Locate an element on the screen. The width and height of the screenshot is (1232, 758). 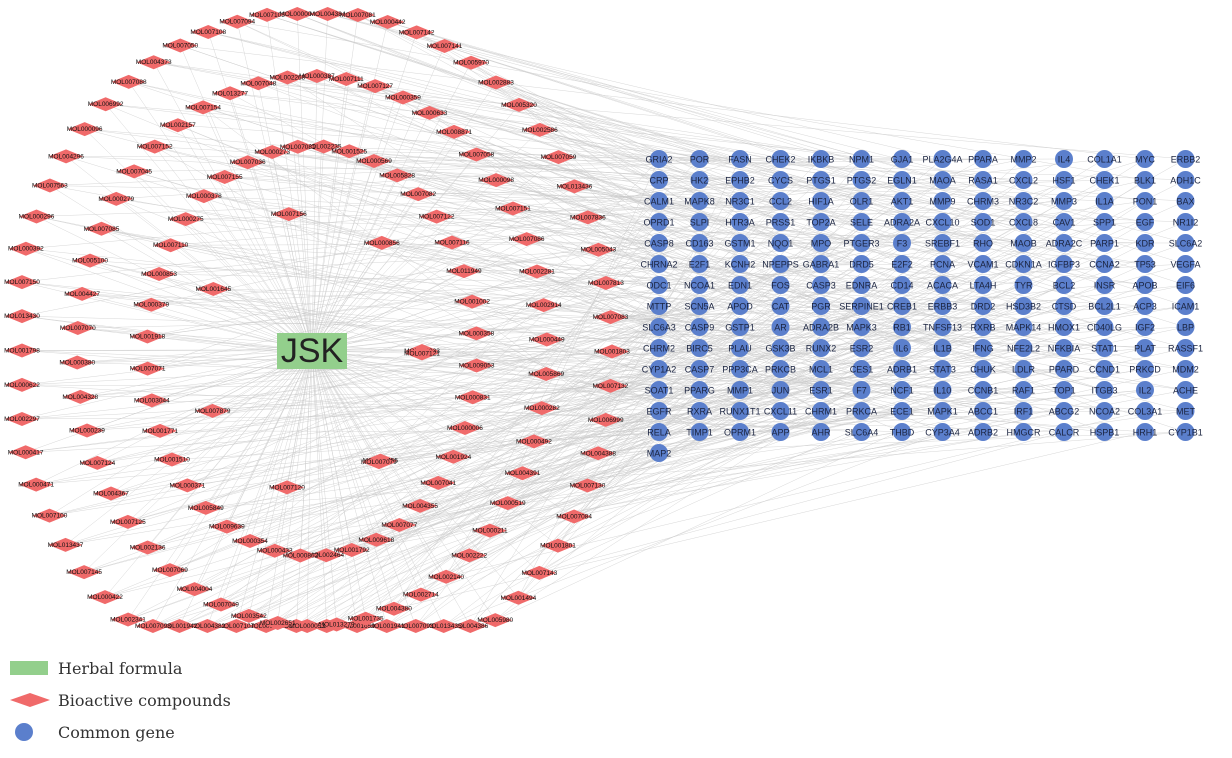
gene-label: NCF1 is located at coordinates (902, 391).